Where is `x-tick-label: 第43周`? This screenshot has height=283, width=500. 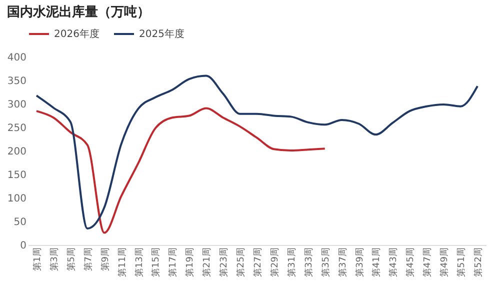
x-tick-label: 第43周 is located at coordinates (394, 262).